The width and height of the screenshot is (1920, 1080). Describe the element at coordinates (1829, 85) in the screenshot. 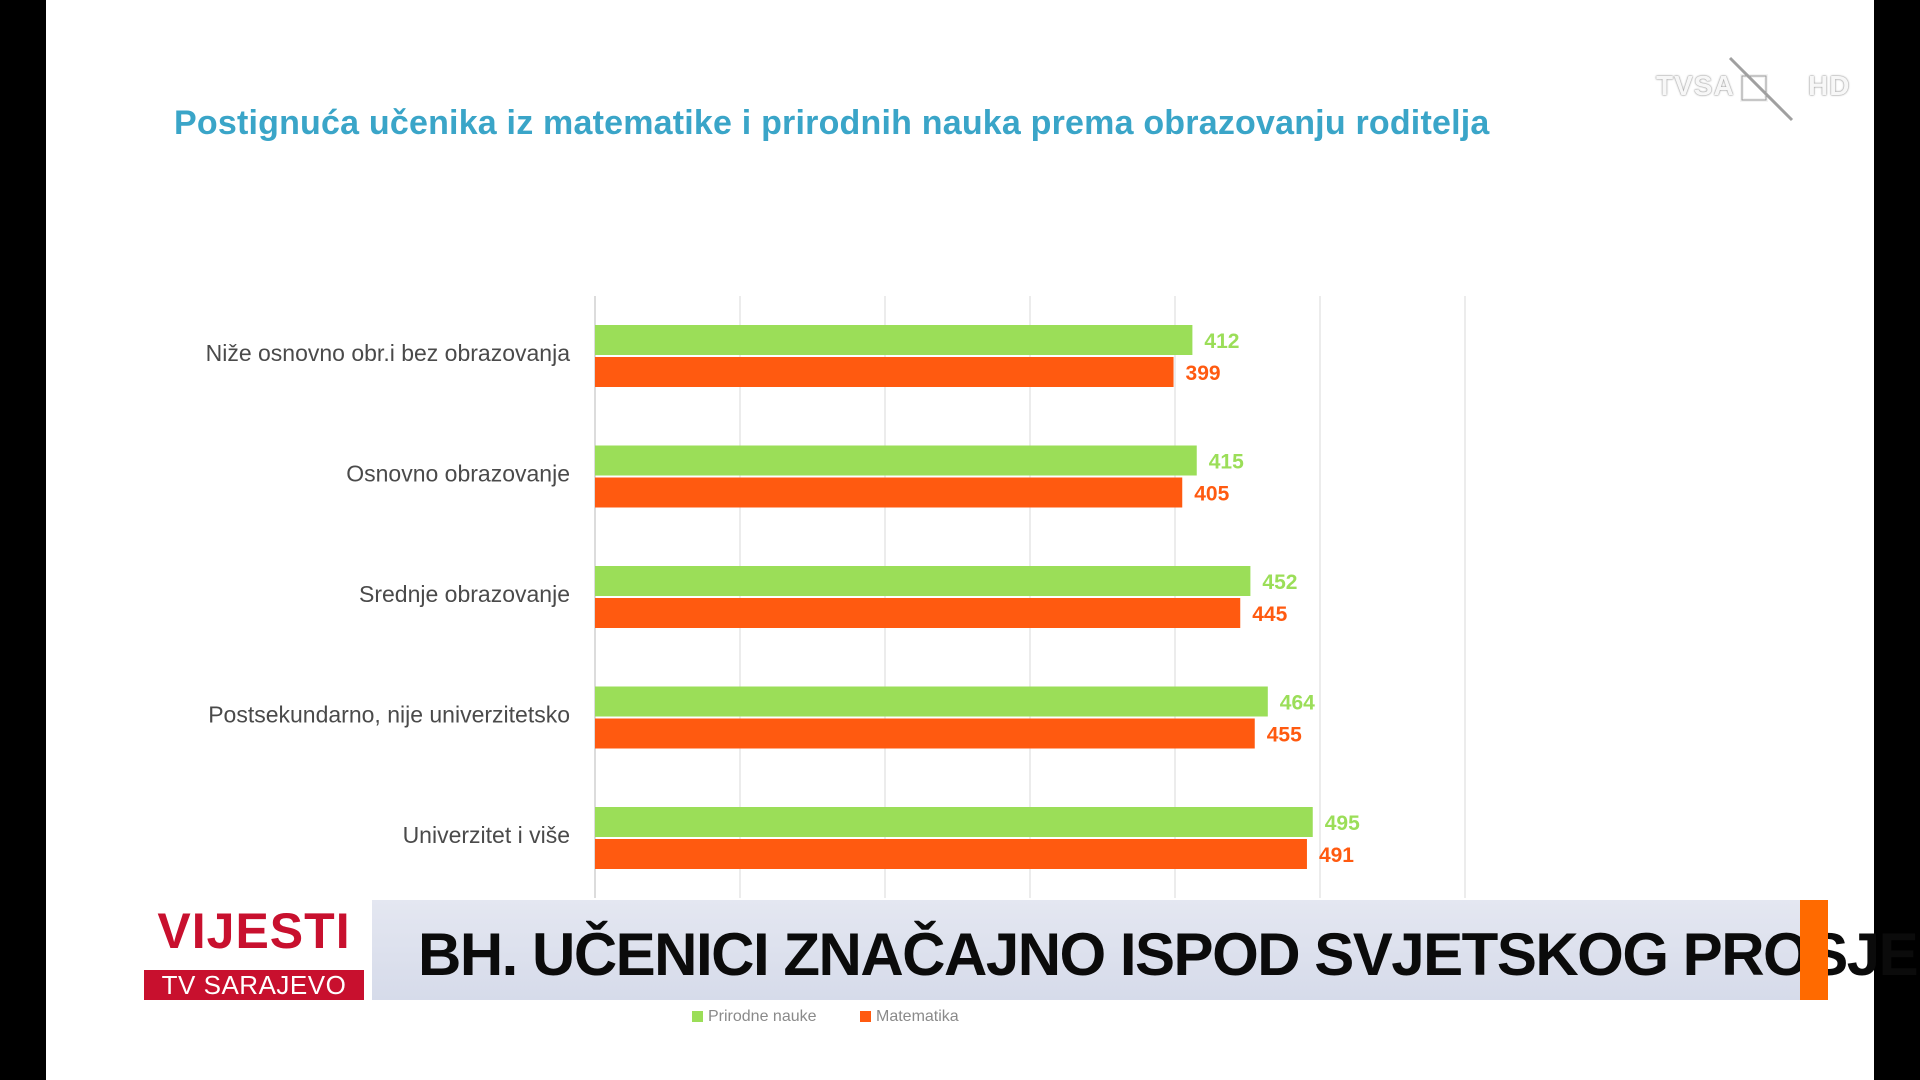

I see `logo-right-text: HD` at that location.